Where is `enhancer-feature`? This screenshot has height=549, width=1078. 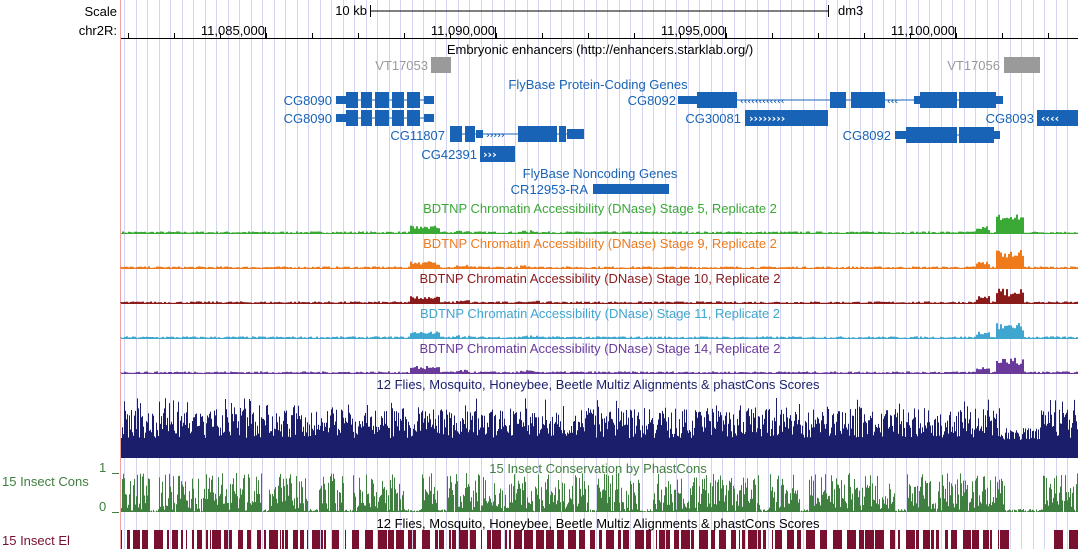 enhancer-feature is located at coordinates (441, 65).